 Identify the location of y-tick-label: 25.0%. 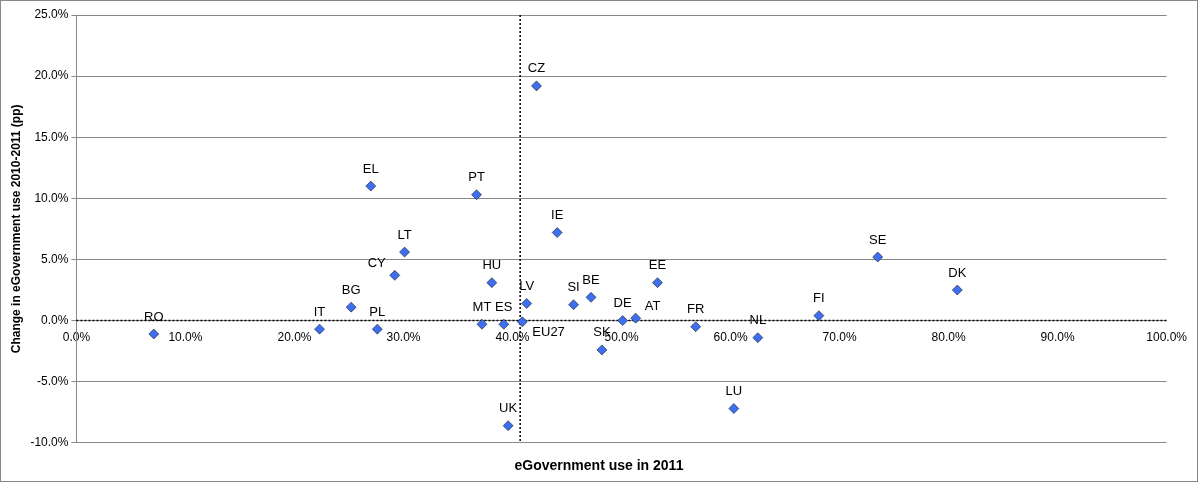
(51, 14).